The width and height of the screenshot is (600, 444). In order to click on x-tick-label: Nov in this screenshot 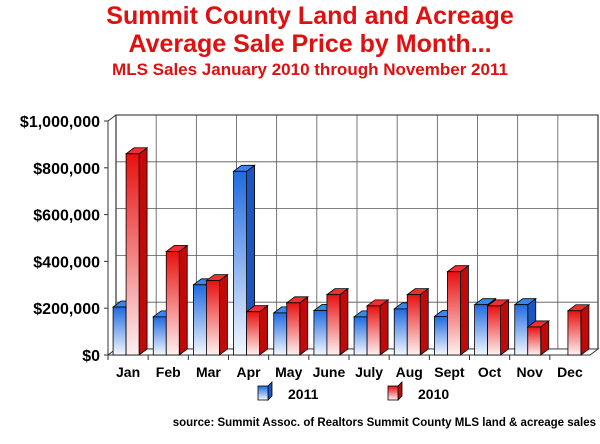, I will do `click(530, 372)`.